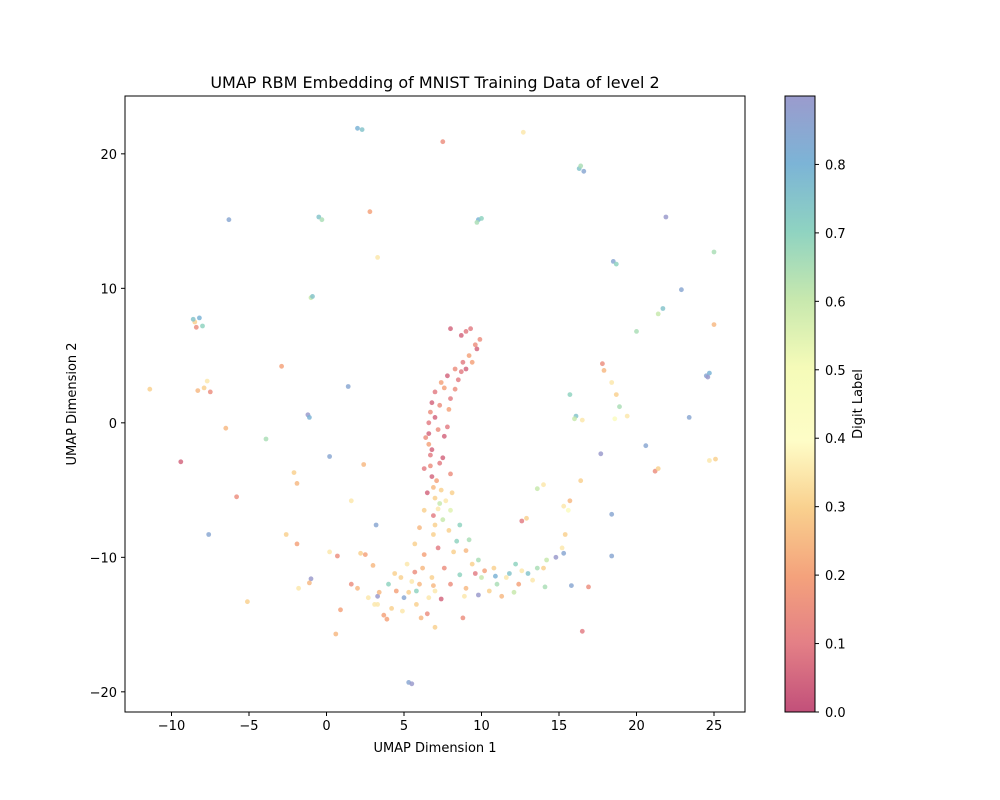 The height and width of the screenshot is (800, 1000). I want to click on x-tick-label: 5, so click(404, 726).